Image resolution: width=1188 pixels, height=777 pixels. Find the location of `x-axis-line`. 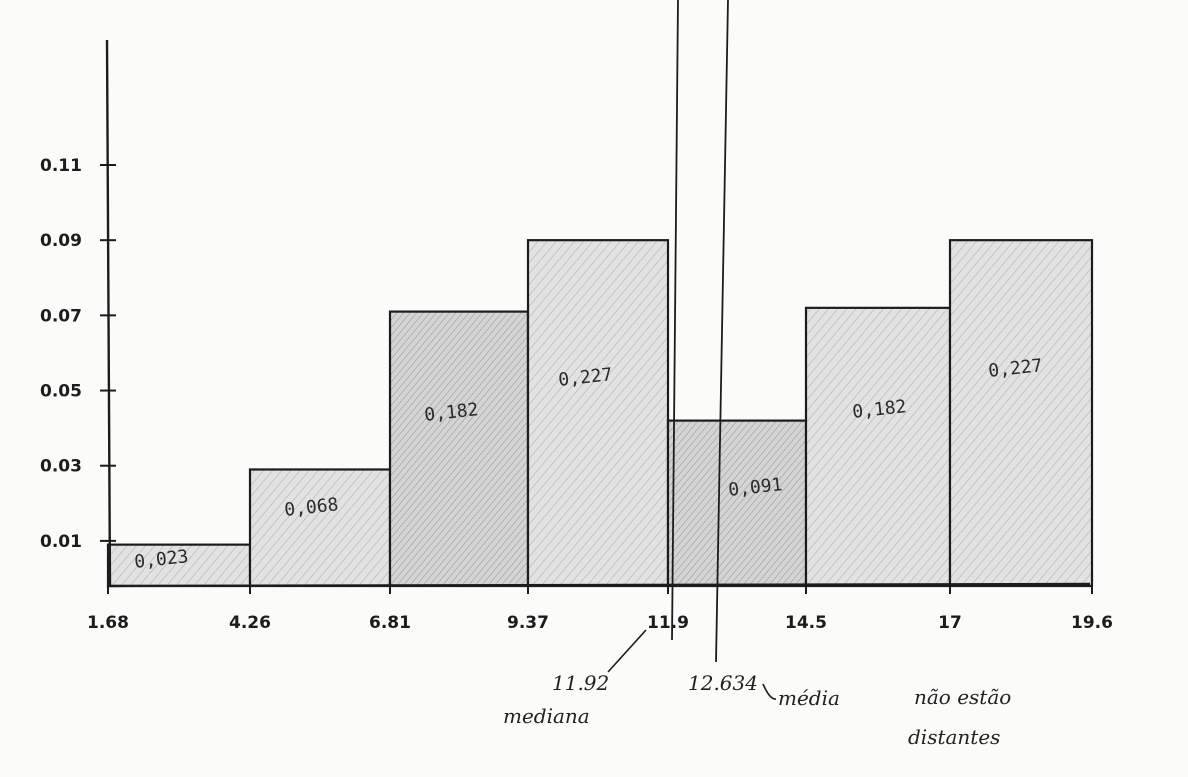

x-axis-line is located at coordinates (598, 585).